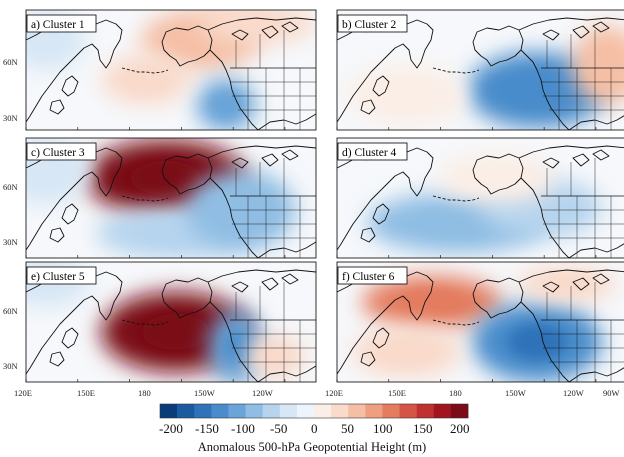 The width and height of the screenshot is (624, 457). I want to click on panel-label-f: f) Cluster 6, so click(368, 277).